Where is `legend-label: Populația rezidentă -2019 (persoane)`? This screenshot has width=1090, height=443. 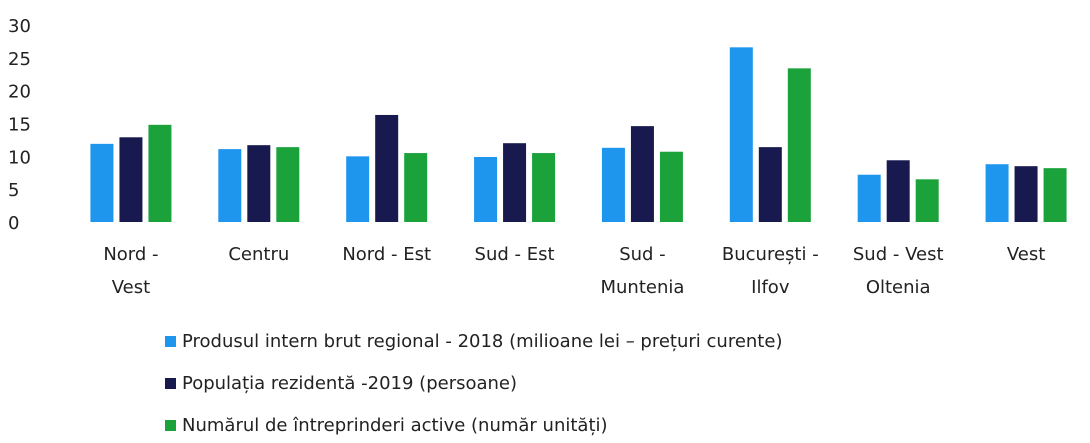 legend-label: Populația rezidentă -2019 (persoane) is located at coordinates (350, 383).